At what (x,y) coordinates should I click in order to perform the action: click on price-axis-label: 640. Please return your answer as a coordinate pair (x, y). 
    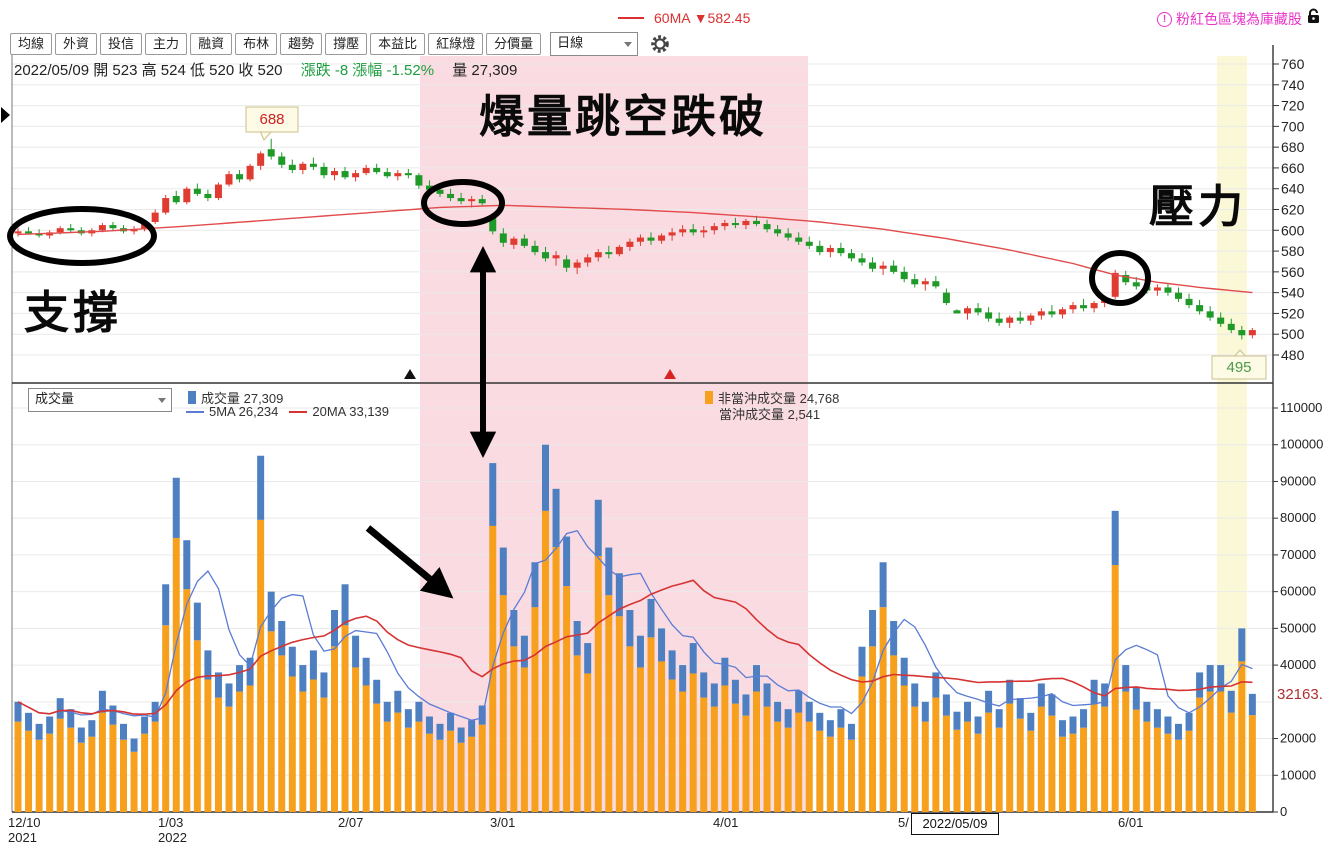
    Looking at the image, I should click on (1293, 189).